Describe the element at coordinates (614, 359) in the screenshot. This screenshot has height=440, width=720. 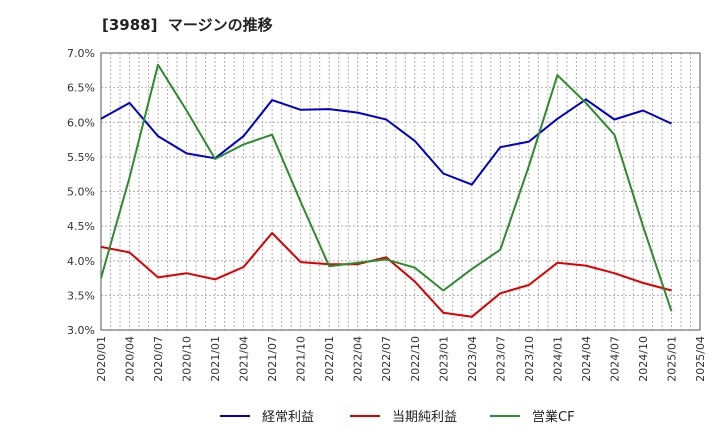
I see `x-tick-label: 2024/07` at that location.